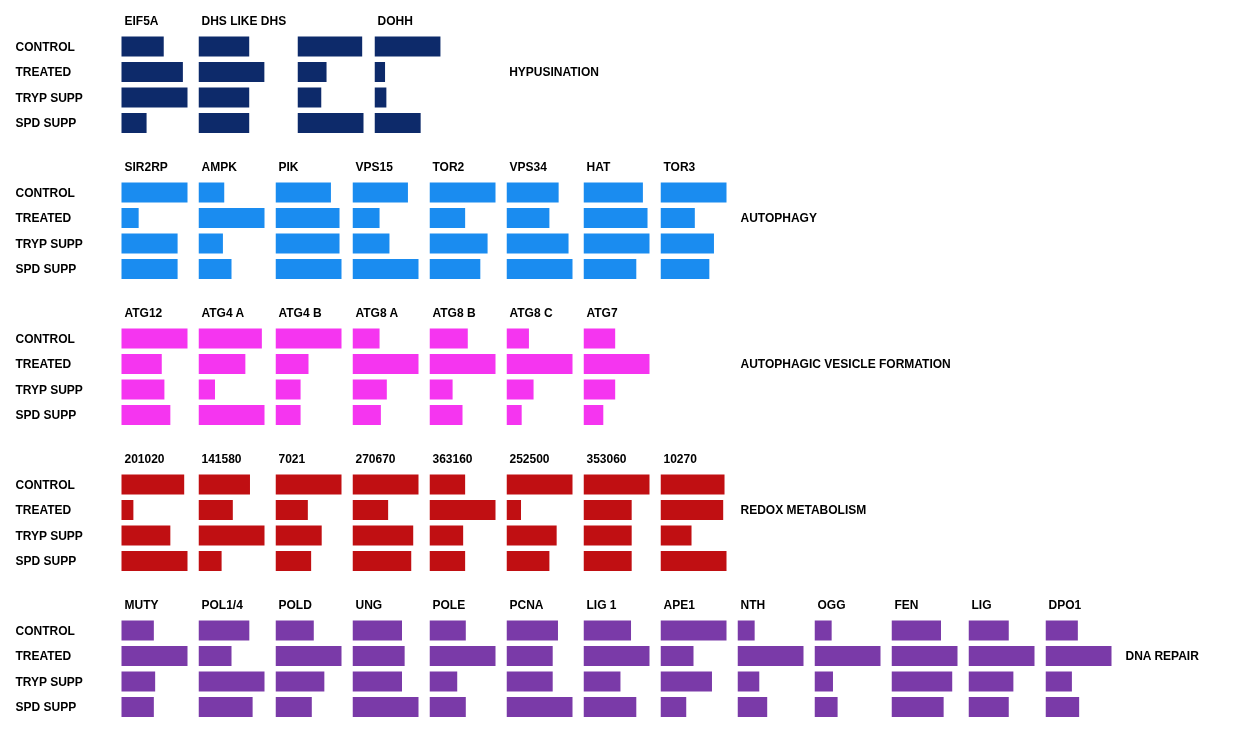 This screenshot has width=1237, height=731. Describe the element at coordinates (981, 604) in the screenshot. I see `chart-title: LIG` at that location.